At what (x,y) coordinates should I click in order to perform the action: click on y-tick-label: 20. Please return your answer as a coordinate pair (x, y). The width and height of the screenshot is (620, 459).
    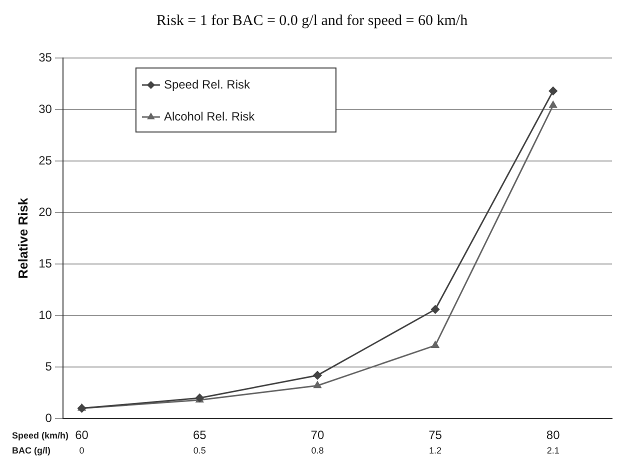
    Looking at the image, I should click on (45, 211).